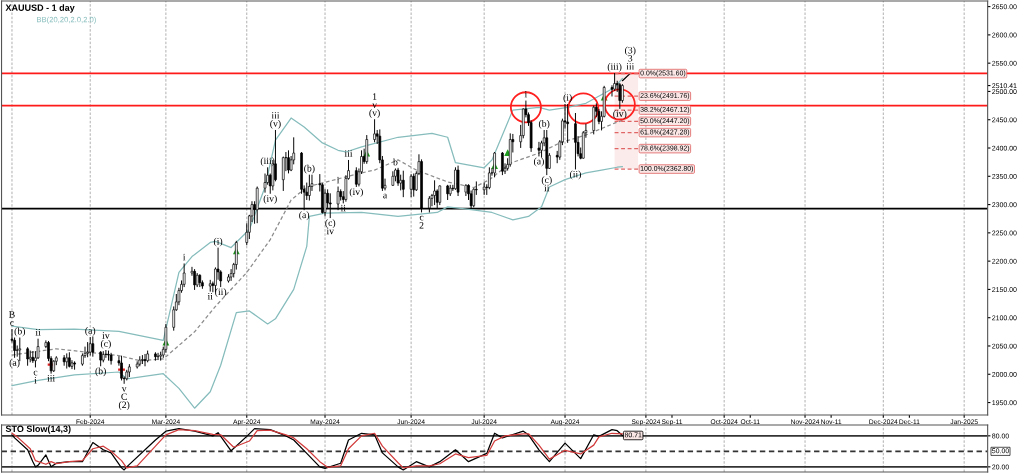 This screenshot has width=1024, height=474. What do you see at coordinates (421, 222) in the screenshot?
I see `annotation: c 2` at bounding box center [421, 222].